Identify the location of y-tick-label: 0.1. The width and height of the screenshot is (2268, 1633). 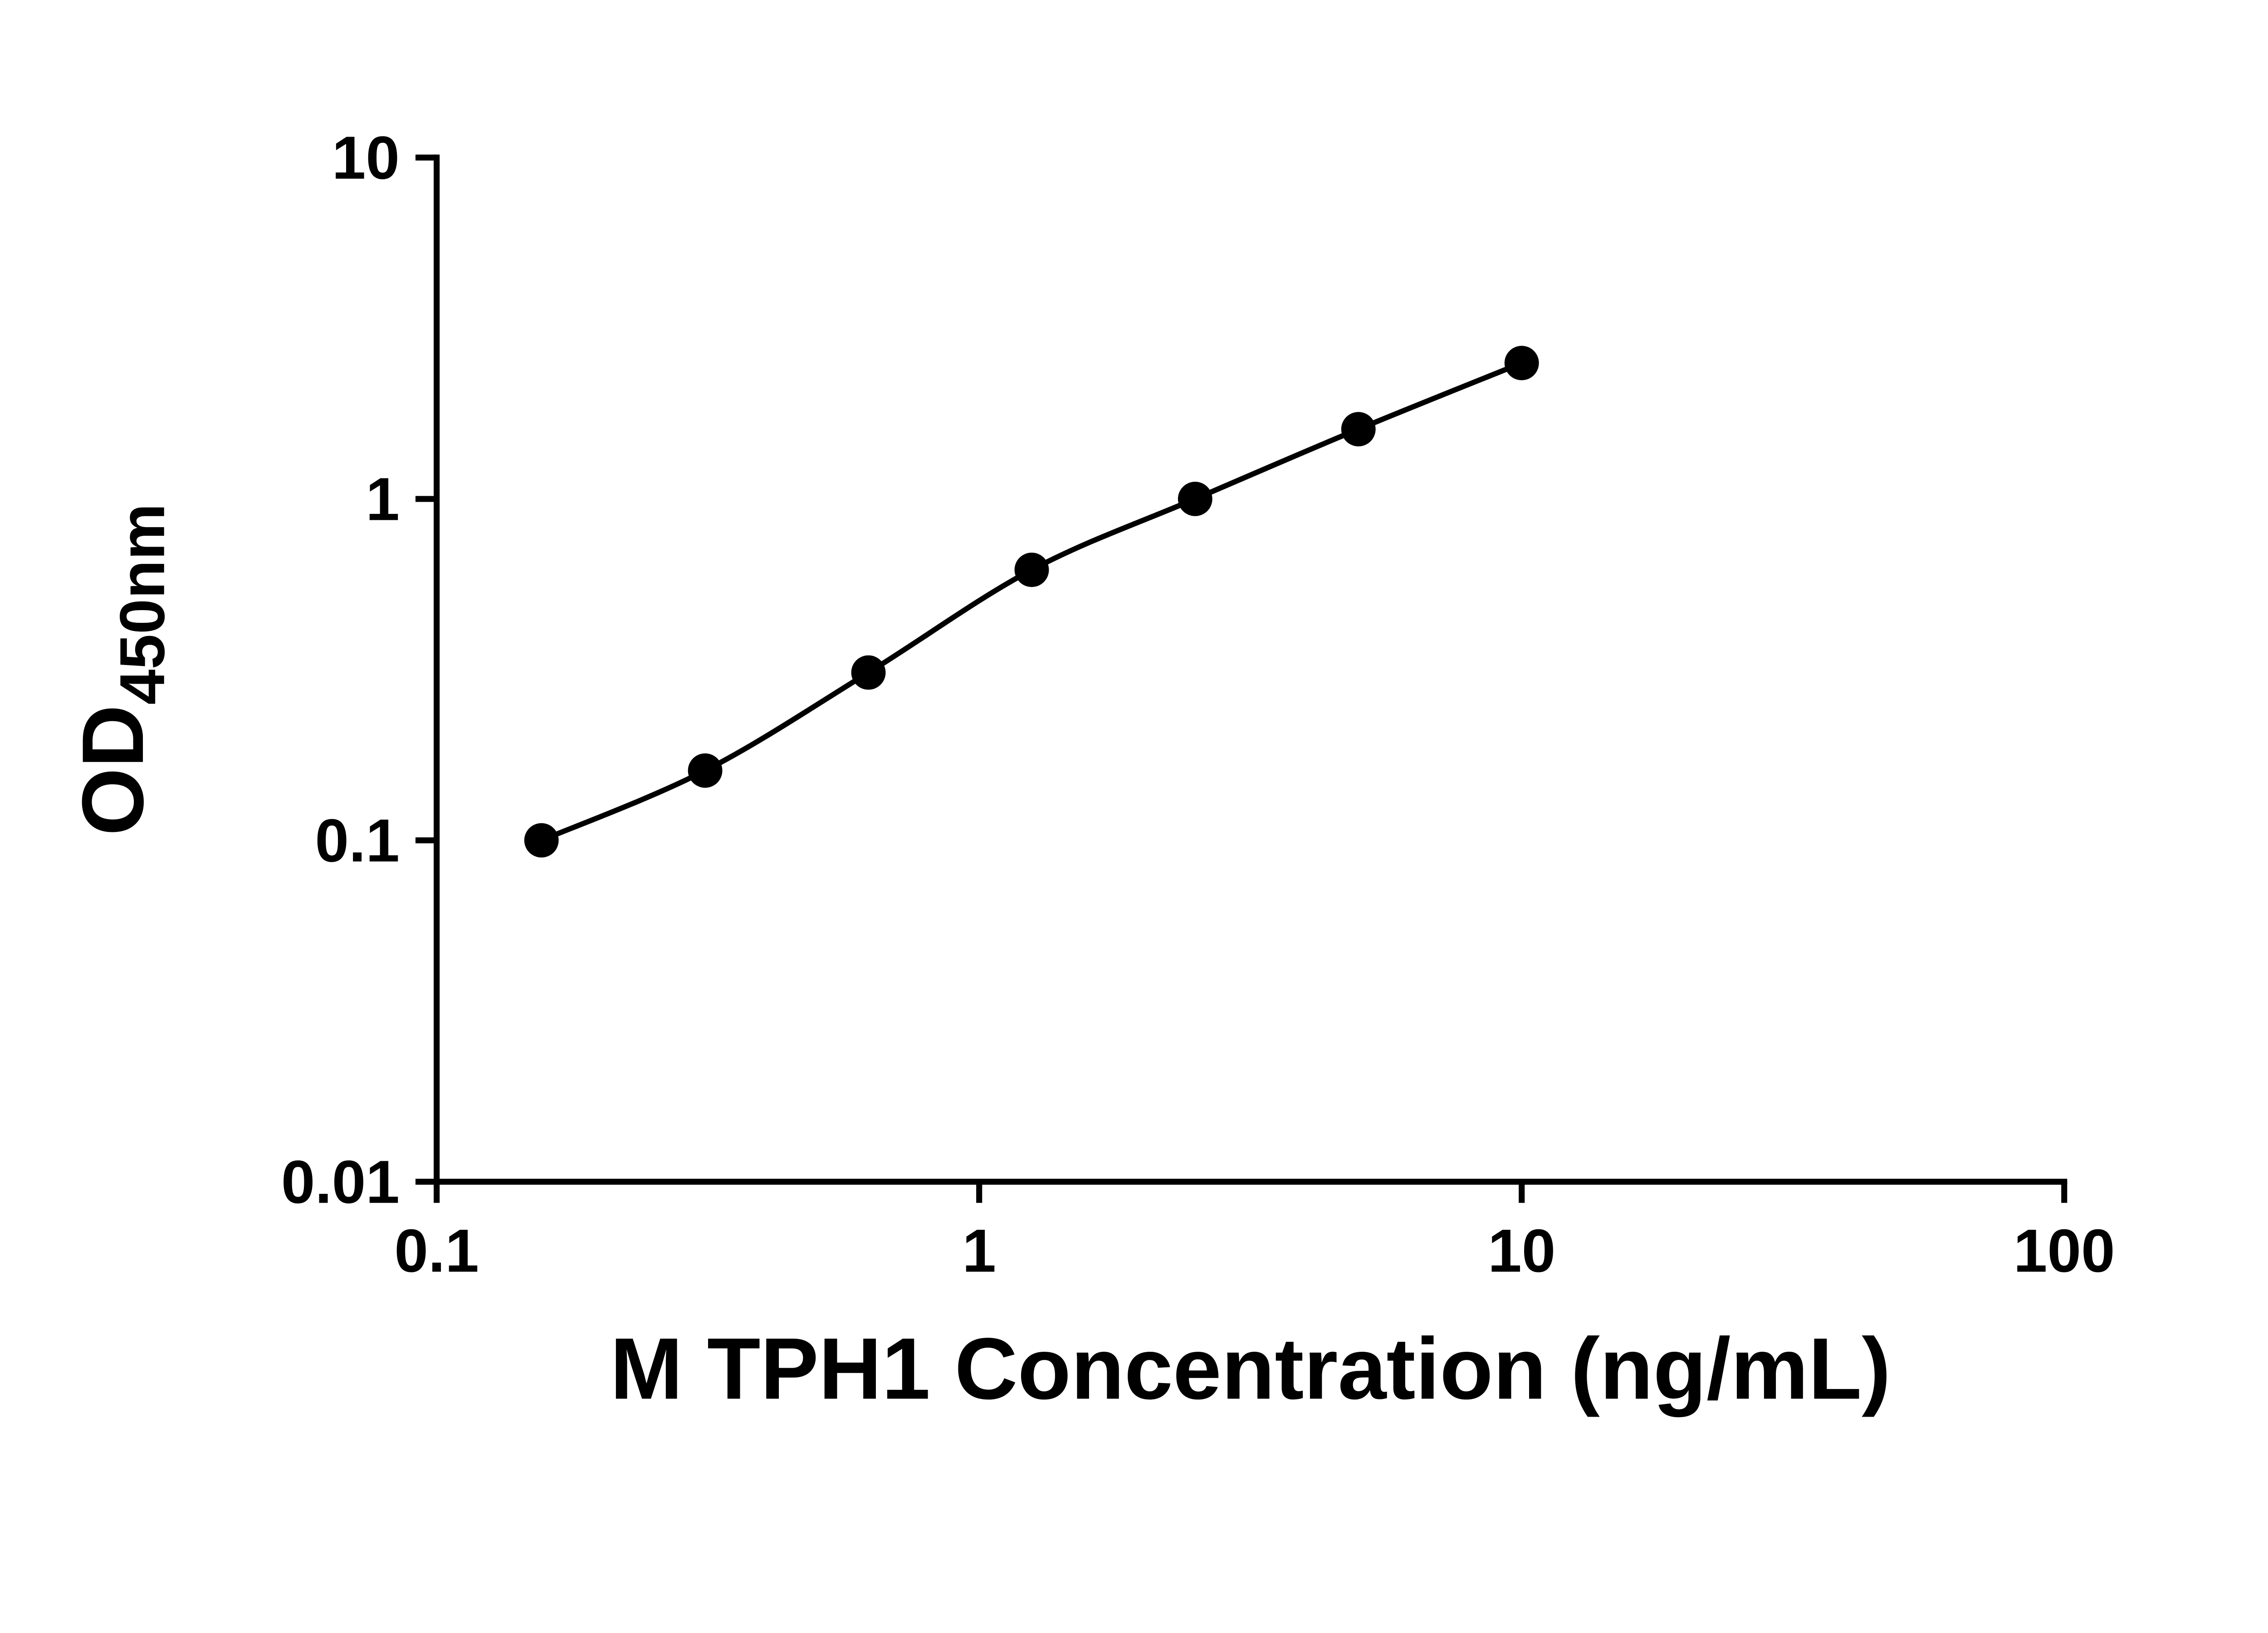
(358, 841).